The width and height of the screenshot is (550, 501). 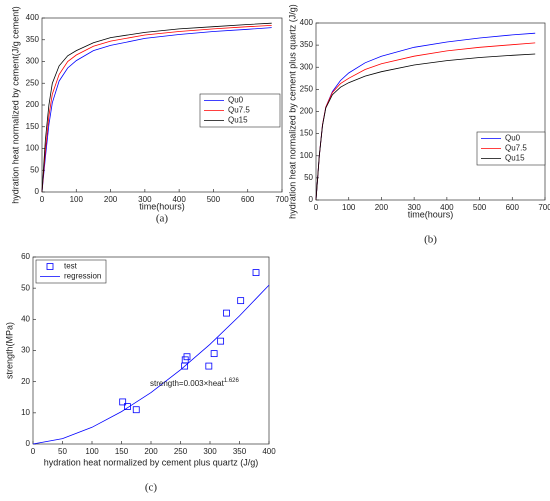 I want to click on annotation-text: strength=0.003×heat, so click(x=187, y=383).